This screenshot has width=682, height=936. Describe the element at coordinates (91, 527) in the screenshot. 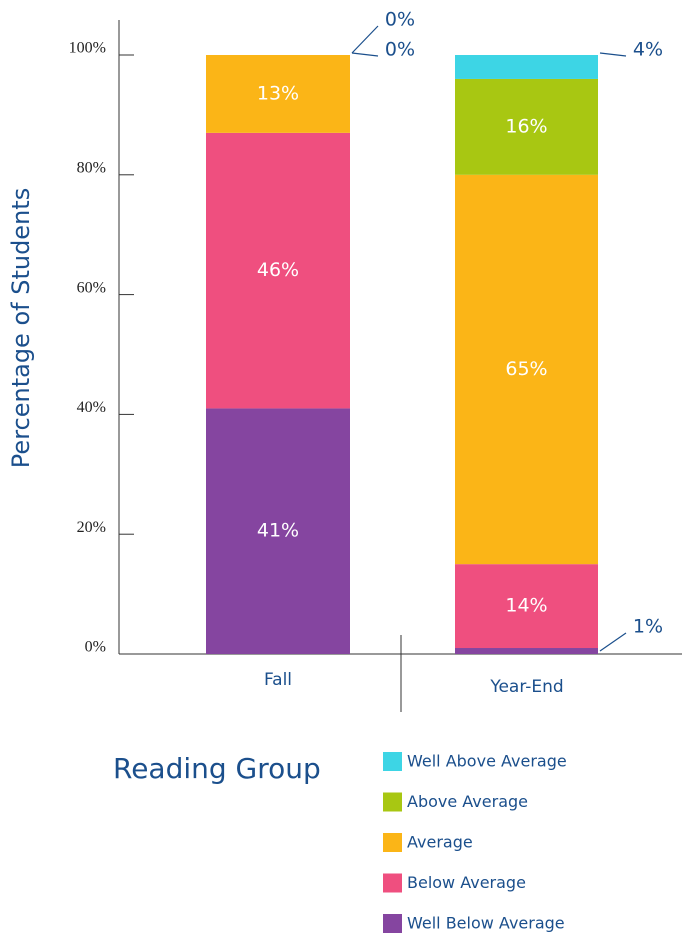

I see `y-tick-label: 20%` at that location.